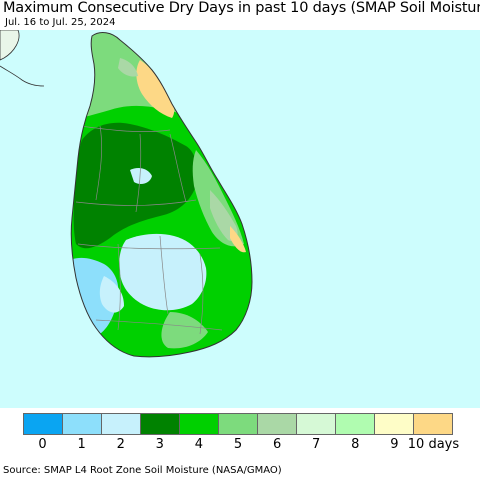 This screenshot has height=480, width=480. What do you see at coordinates (277, 444) in the screenshot?
I see `legend-tick-label: 6` at bounding box center [277, 444].